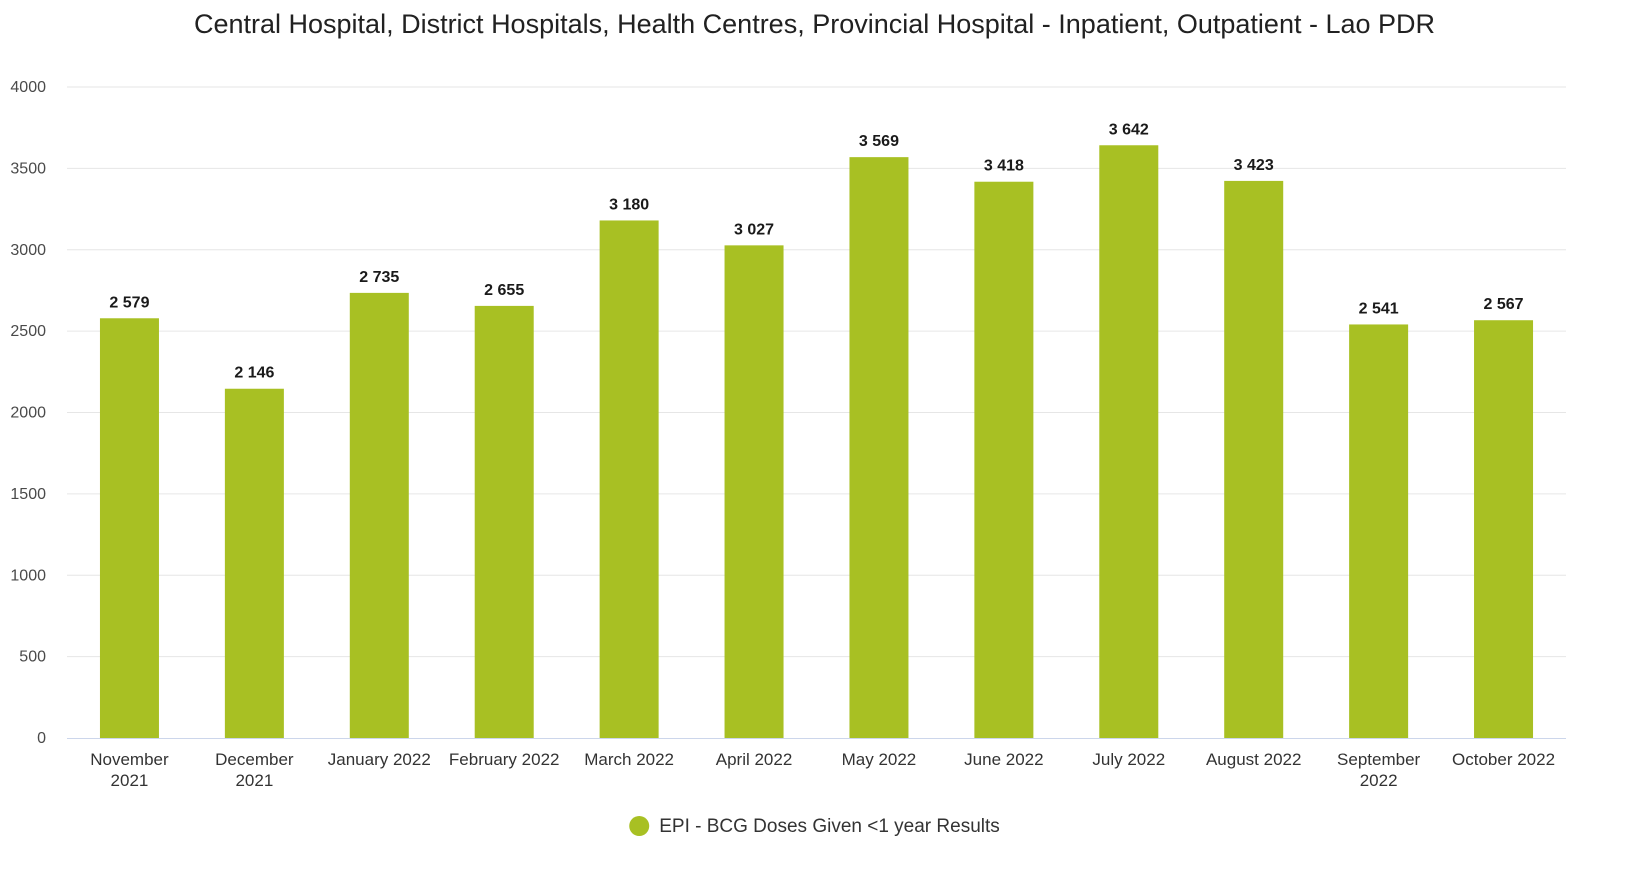 This screenshot has width=1629, height=892. Describe the element at coordinates (504, 759) in the screenshot. I see `x-tick-label: February 2022` at that location.